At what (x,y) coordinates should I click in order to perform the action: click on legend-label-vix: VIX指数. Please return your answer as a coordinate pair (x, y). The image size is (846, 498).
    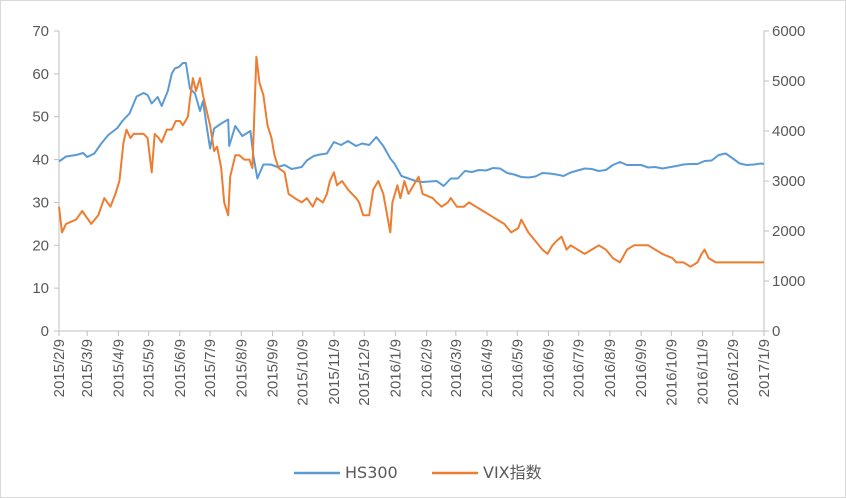
    Looking at the image, I should click on (512, 472).